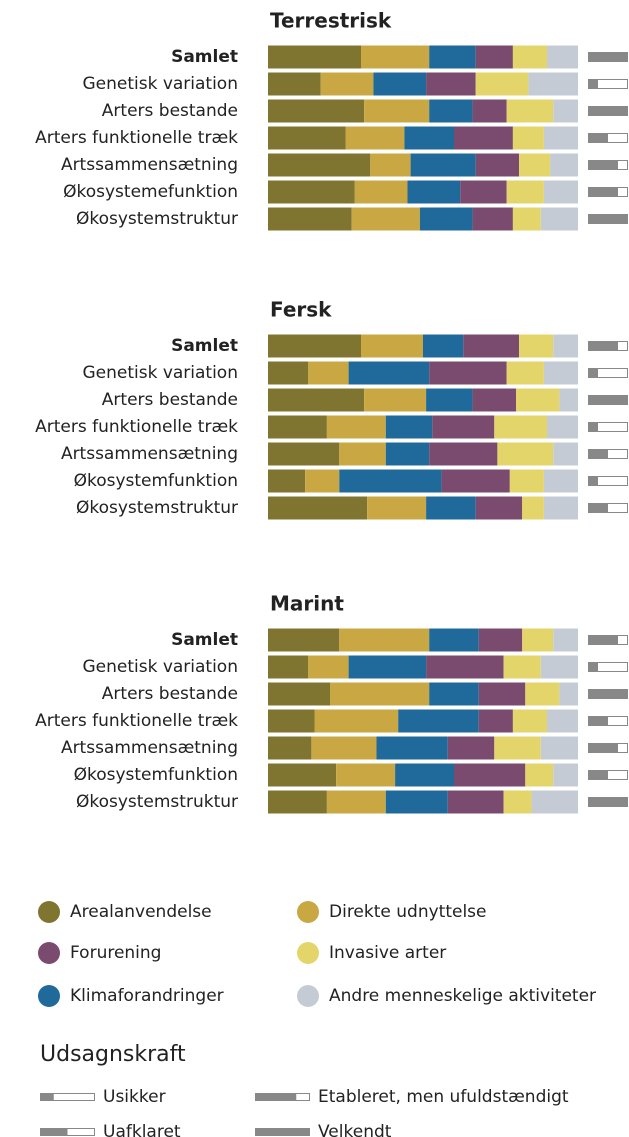  What do you see at coordinates (142, 1129) in the screenshot?
I see `confidence-legend-label: Uafklaret` at bounding box center [142, 1129].